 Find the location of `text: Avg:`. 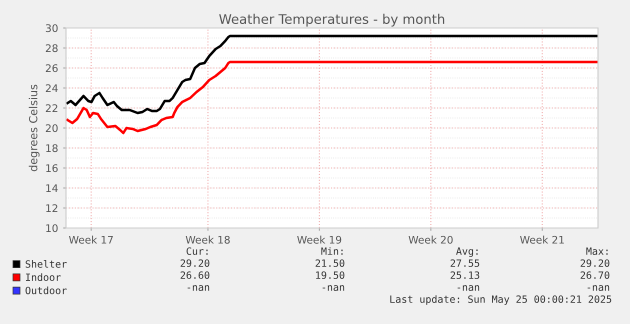

text: Avg: is located at coordinates (467, 252).